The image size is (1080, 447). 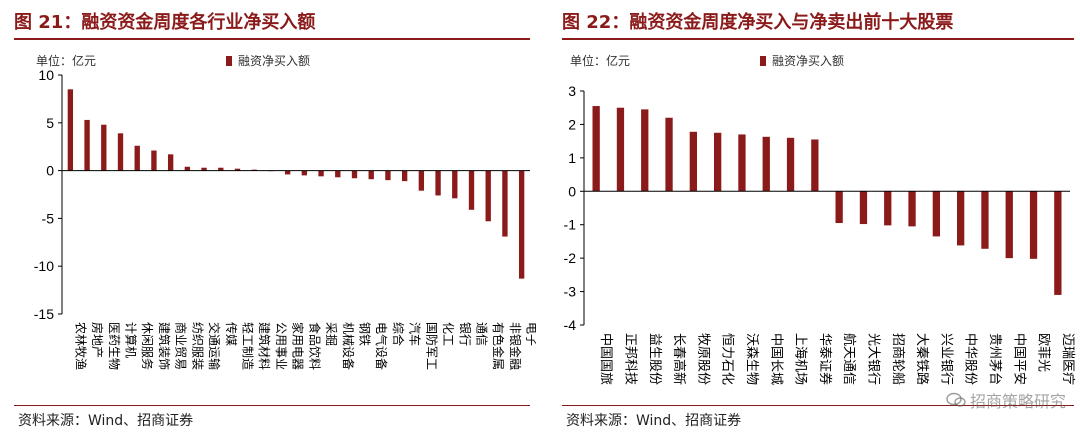 What do you see at coordinates (165, 22) in the screenshot?
I see `figure-21-title: 图 21：融资资金周度各行业净买入额` at bounding box center [165, 22].